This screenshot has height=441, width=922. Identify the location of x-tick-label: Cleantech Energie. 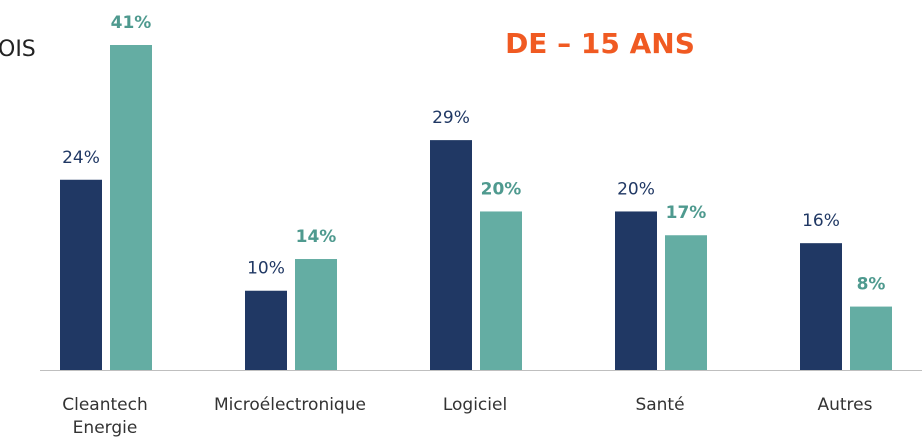
(105, 416).